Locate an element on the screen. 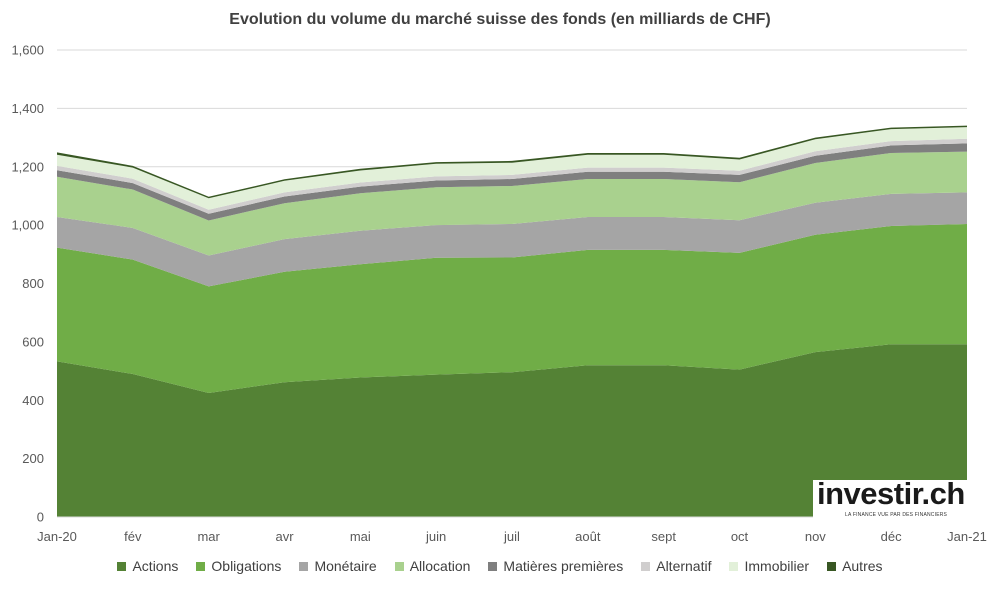  area-alternatif is located at coordinates (512, 176).